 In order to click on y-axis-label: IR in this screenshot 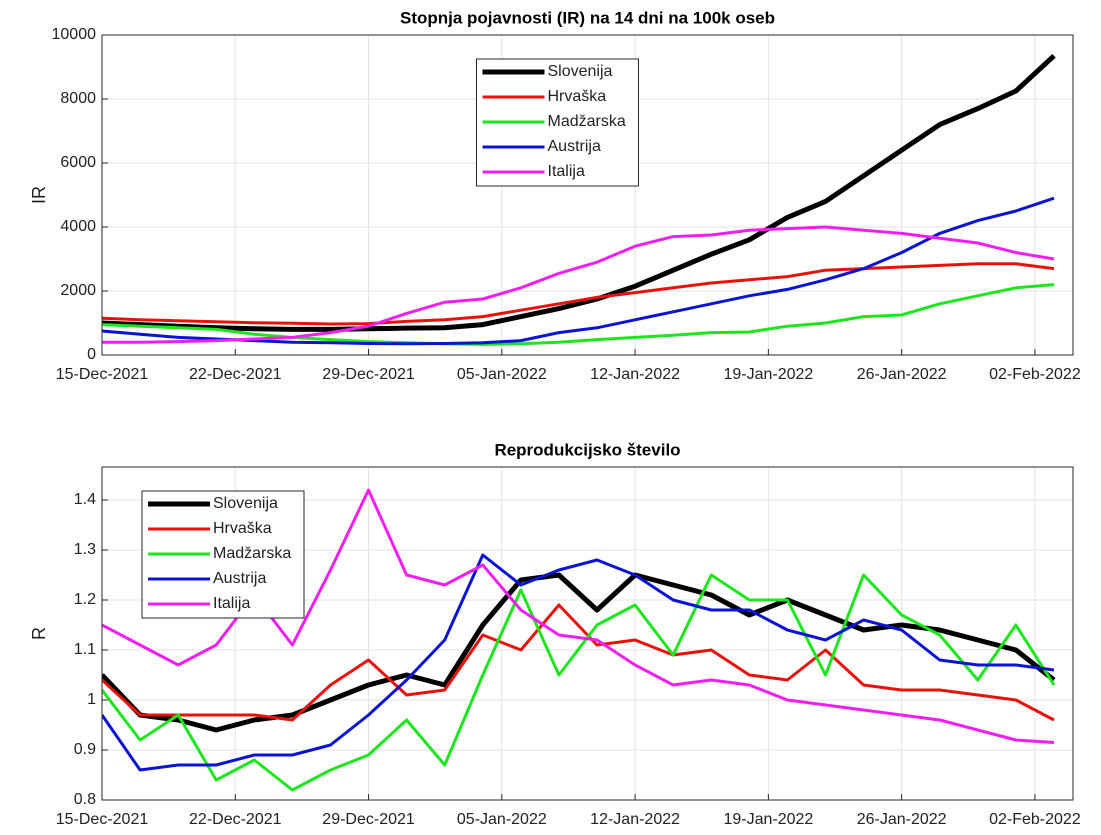, I will do `click(39, 195)`.